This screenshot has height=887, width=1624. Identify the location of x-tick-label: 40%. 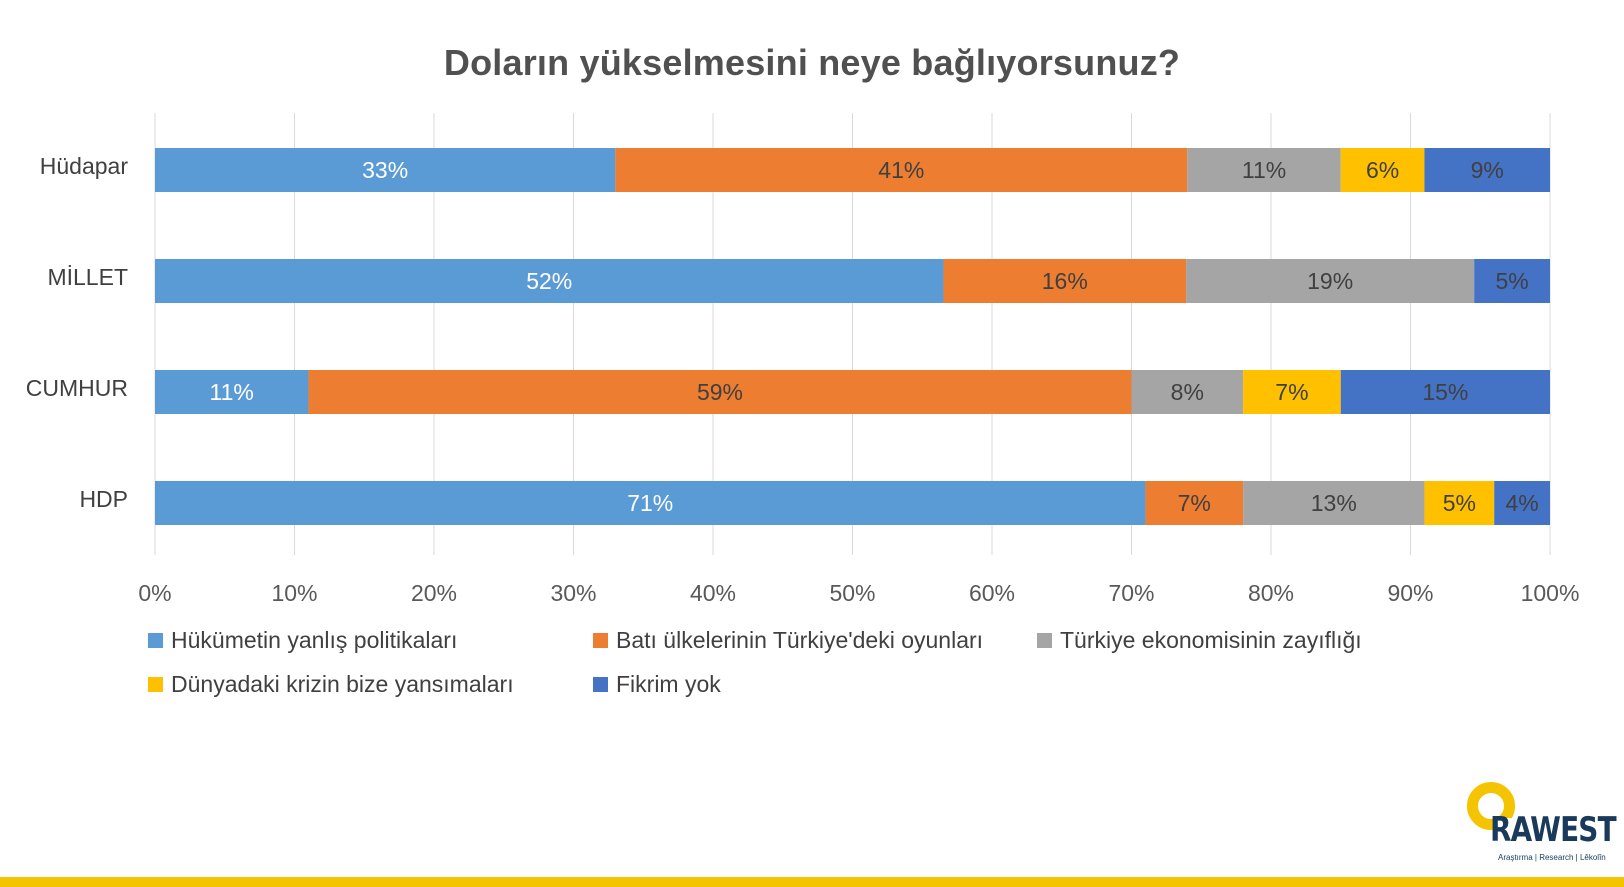
(713, 593).